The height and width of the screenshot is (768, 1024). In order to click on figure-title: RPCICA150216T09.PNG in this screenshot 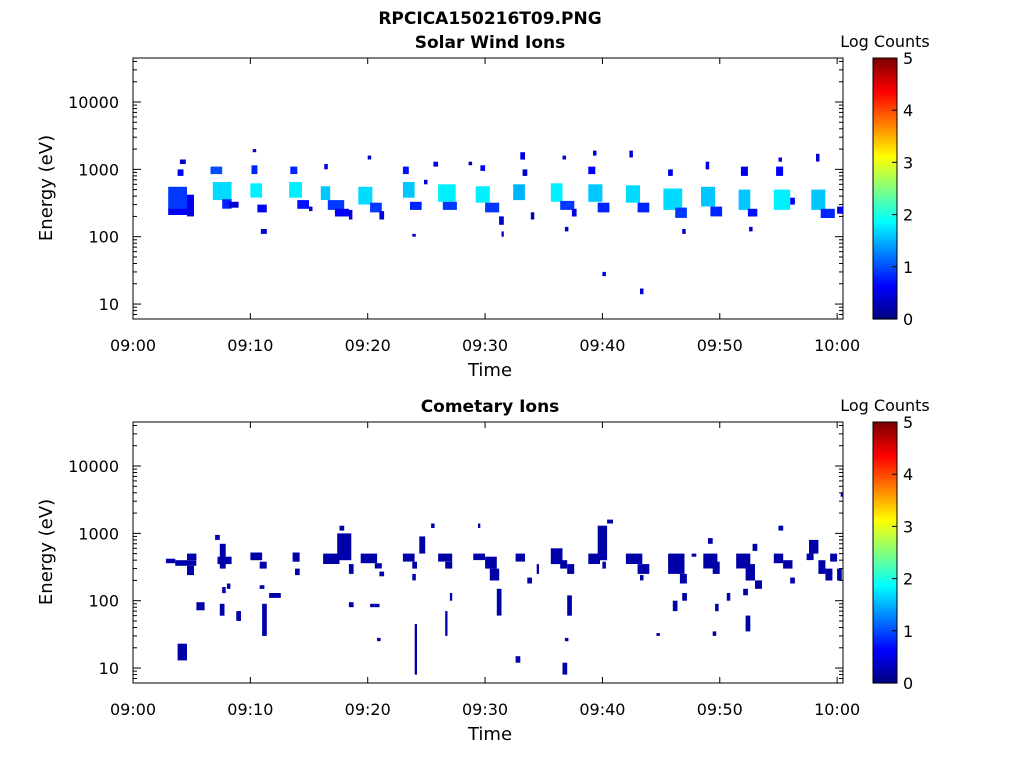, I will do `click(489, 19)`.